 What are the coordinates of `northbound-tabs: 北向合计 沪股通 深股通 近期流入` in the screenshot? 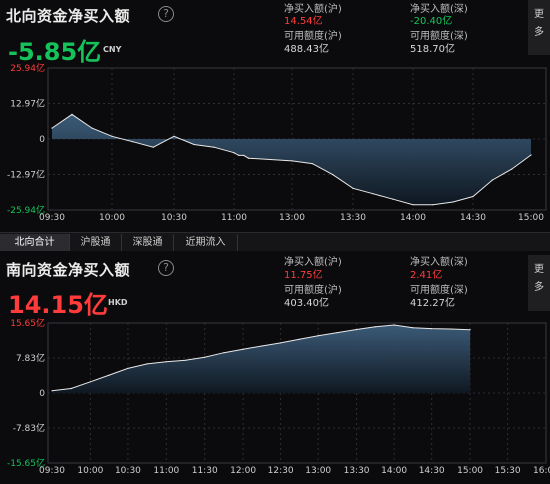 It's located at (275, 241).